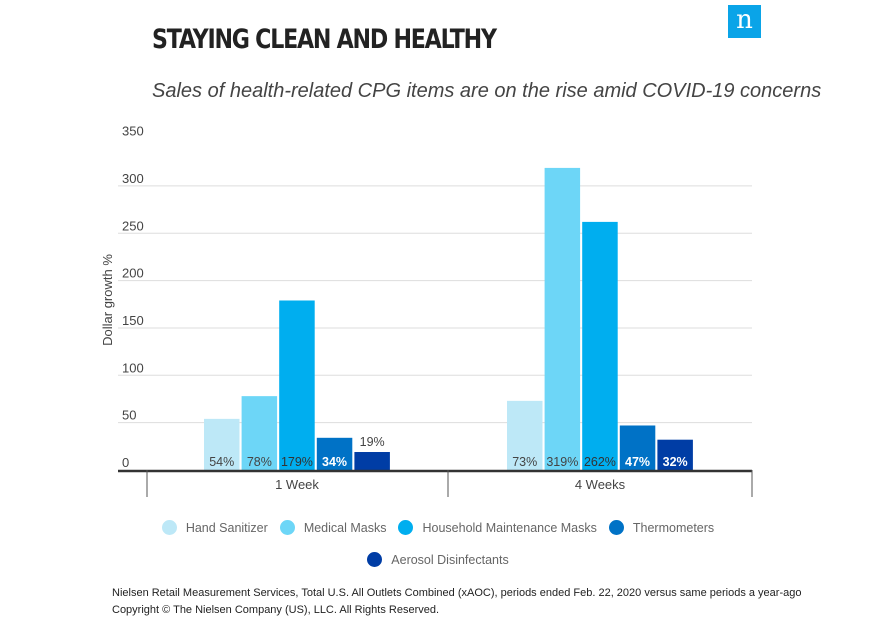 The image size is (876, 627). What do you see at coordinates (133, 320) in the screenshot?
I see `y-tick-label: 150` at bounding box center [133, 320].